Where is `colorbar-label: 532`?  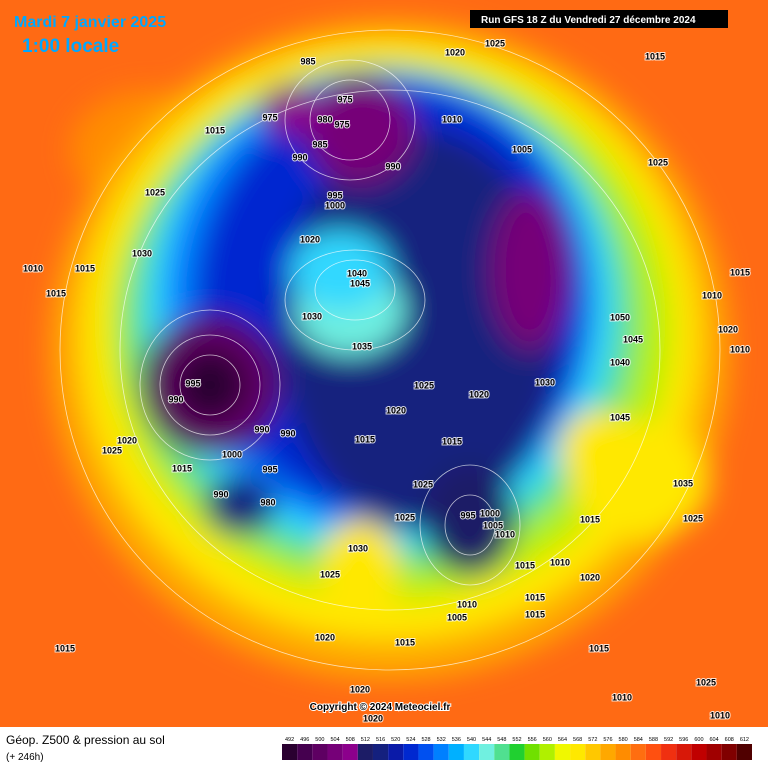 colorbar-label: 532 is located at coordinates (441, 740).